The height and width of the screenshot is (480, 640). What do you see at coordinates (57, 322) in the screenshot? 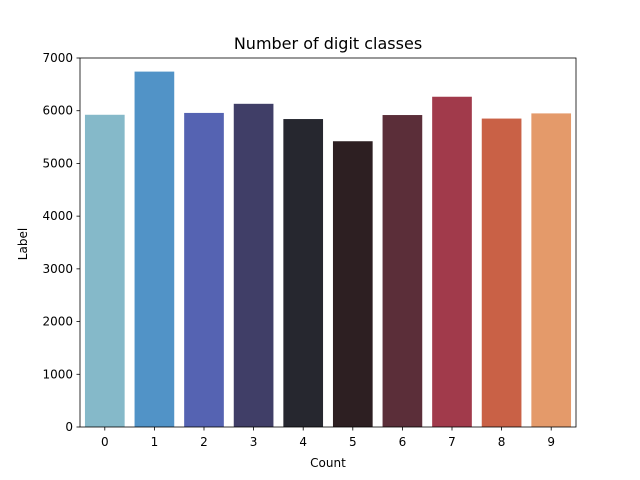
I see `y-tick-label-2000: 2000` at bounding box center [57, 322].